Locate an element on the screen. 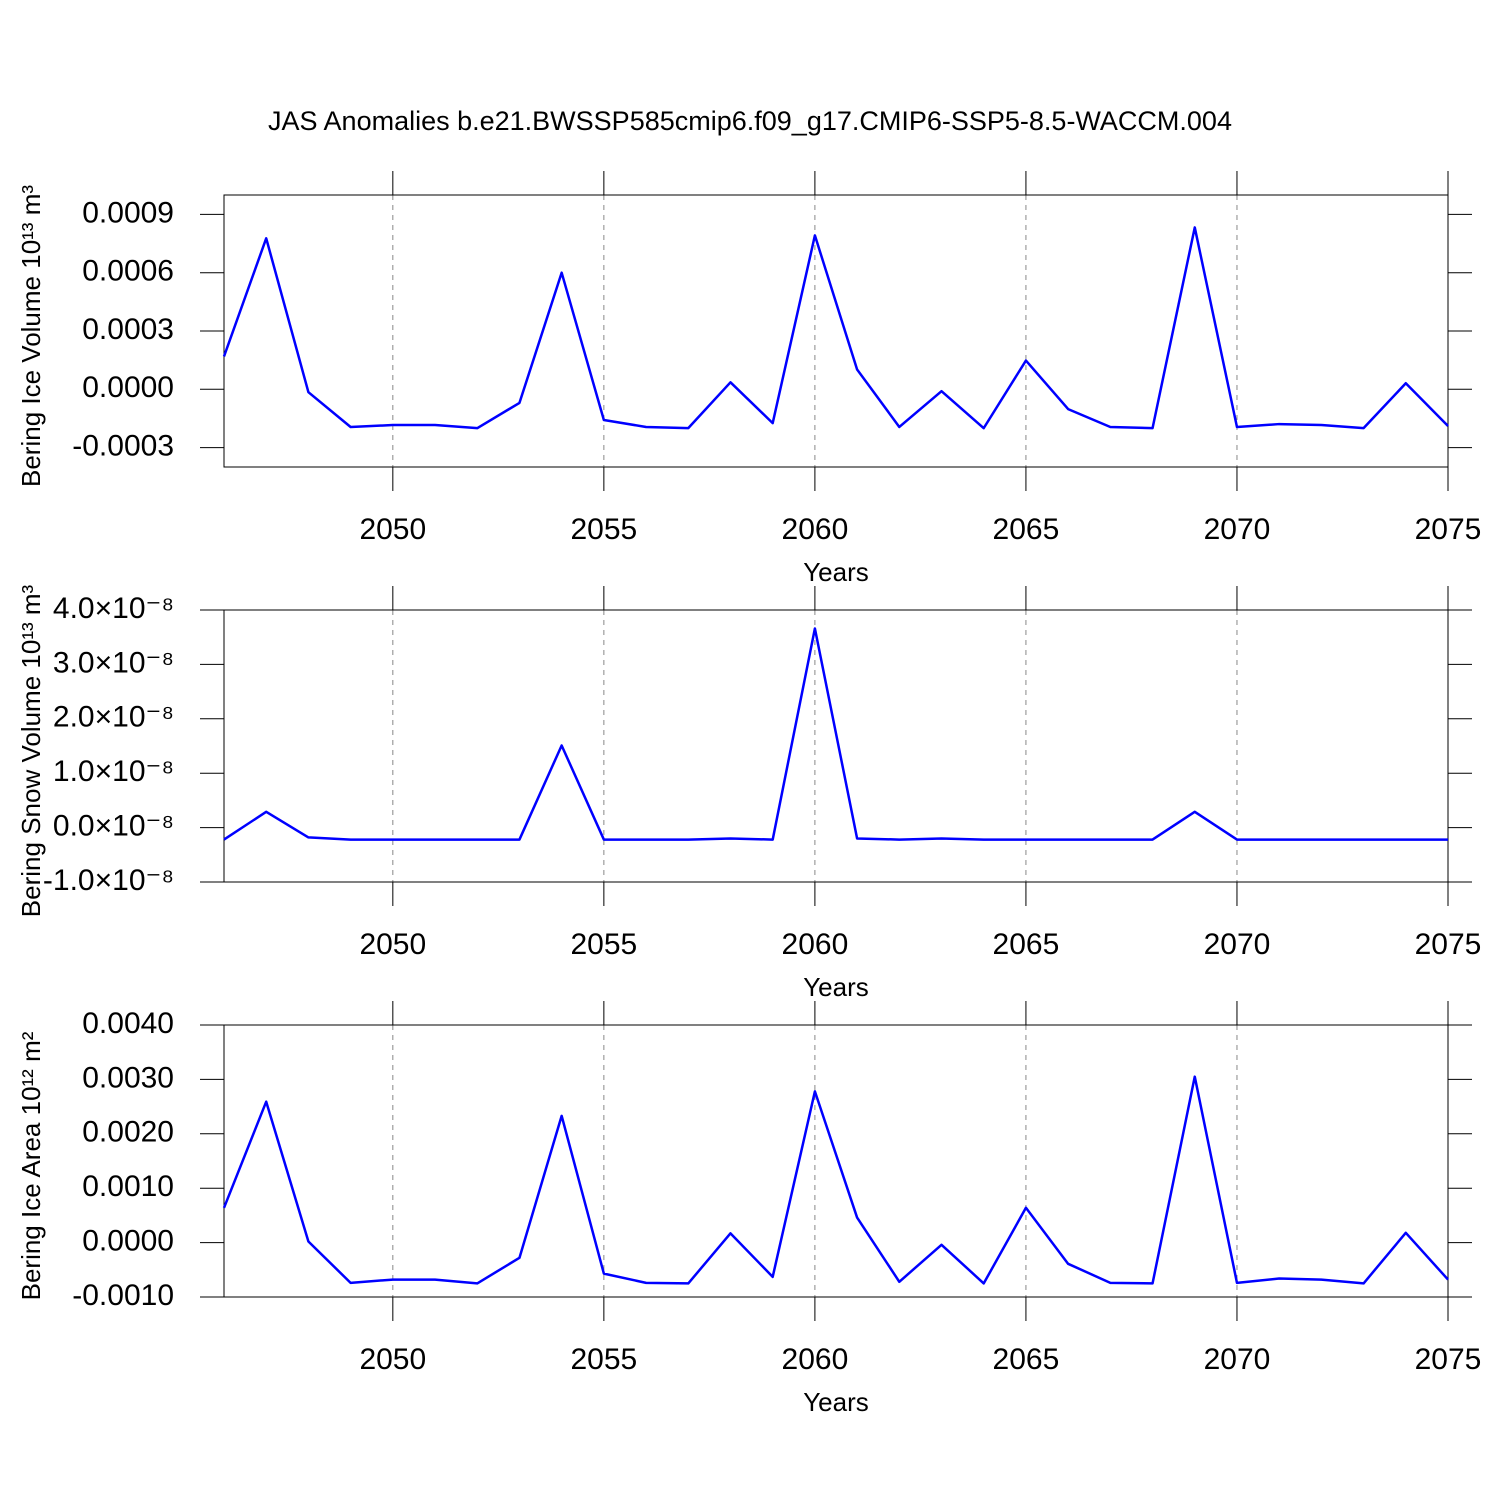 The width and height of the screenshot is (1500, 1500). y-axis-label: Bering Snow Volume 10¹³ m³ is located at coordinates (31, 750).